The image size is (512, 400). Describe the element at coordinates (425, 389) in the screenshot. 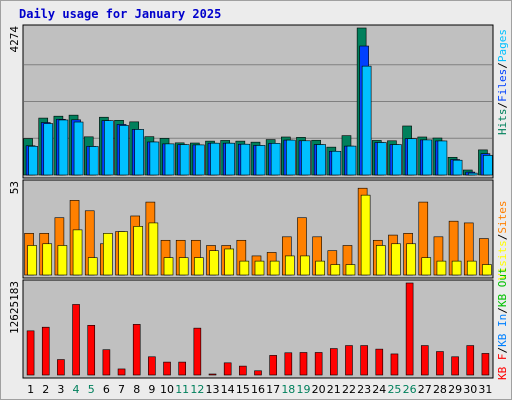

I see `day-label-27: 27` at that location.